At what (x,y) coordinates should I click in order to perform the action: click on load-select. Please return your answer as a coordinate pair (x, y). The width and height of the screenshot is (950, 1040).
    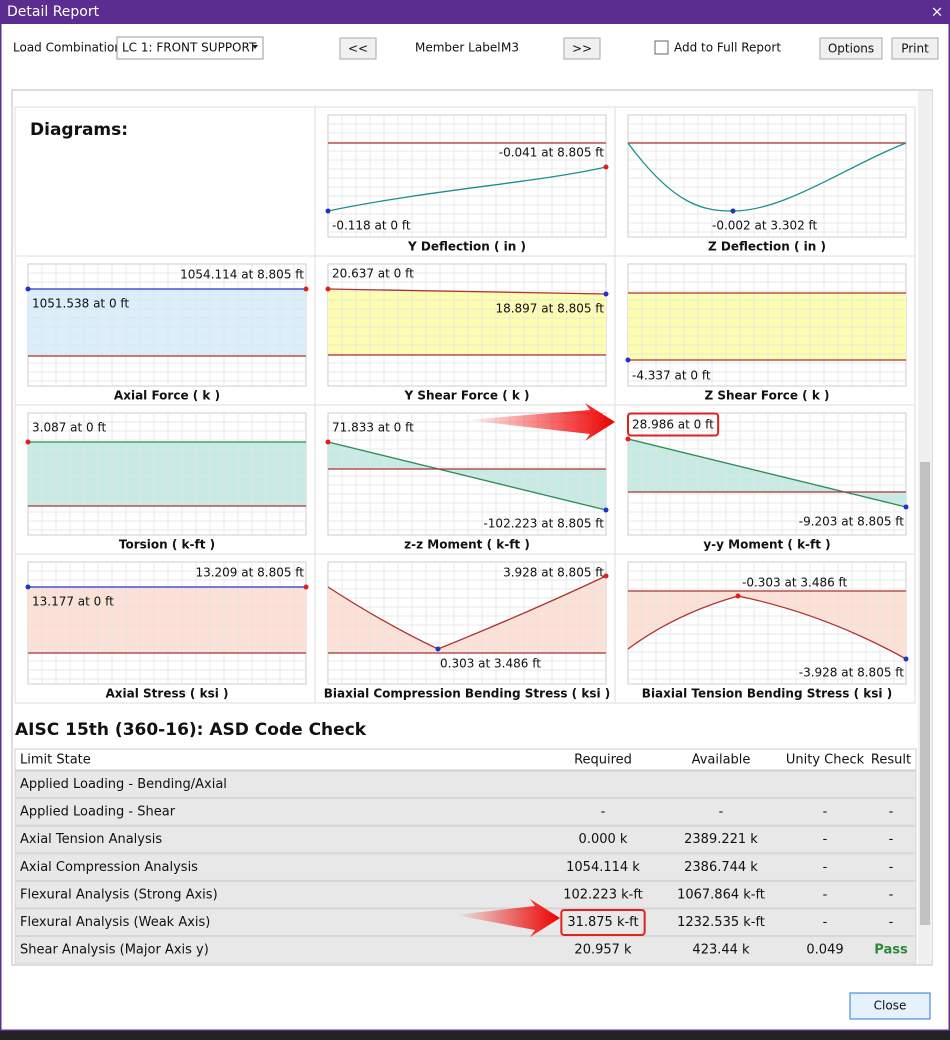
    Looking at the image, I should click on (190, 48).